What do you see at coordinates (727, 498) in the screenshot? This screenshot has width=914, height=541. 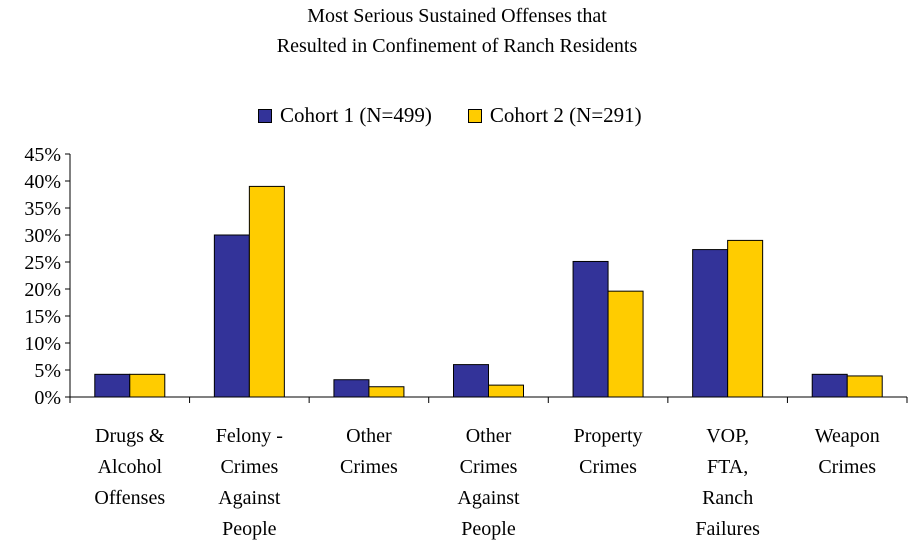 I see `x-category-label: Ranch` at bounding box center [727, 498].